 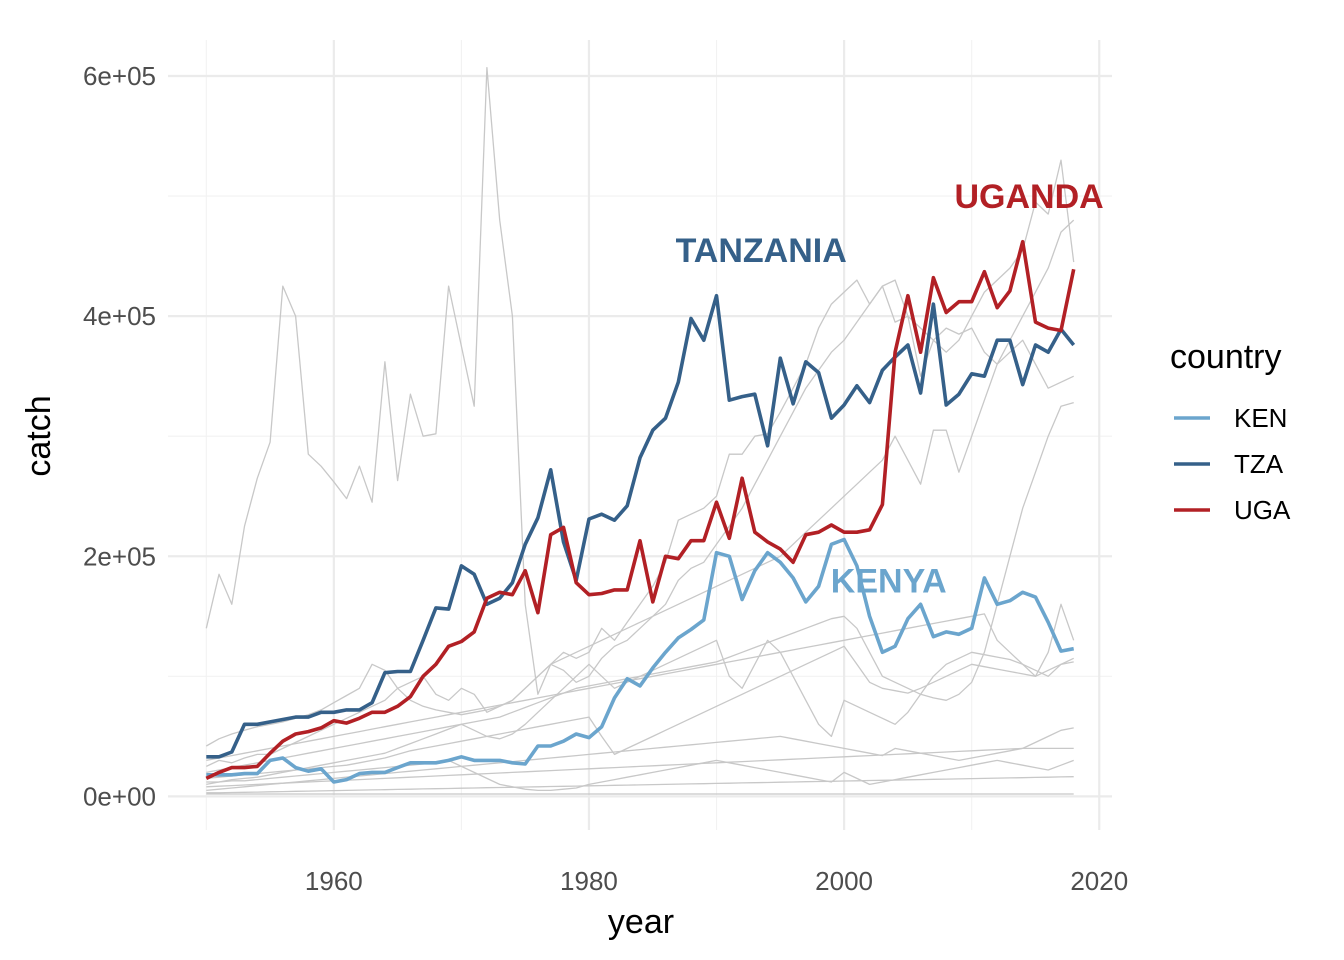 What do you see at coordinates (119, 796) in the screenshot?
I see `y-tick-label: 0e+00` at bounding box center [119, 796].